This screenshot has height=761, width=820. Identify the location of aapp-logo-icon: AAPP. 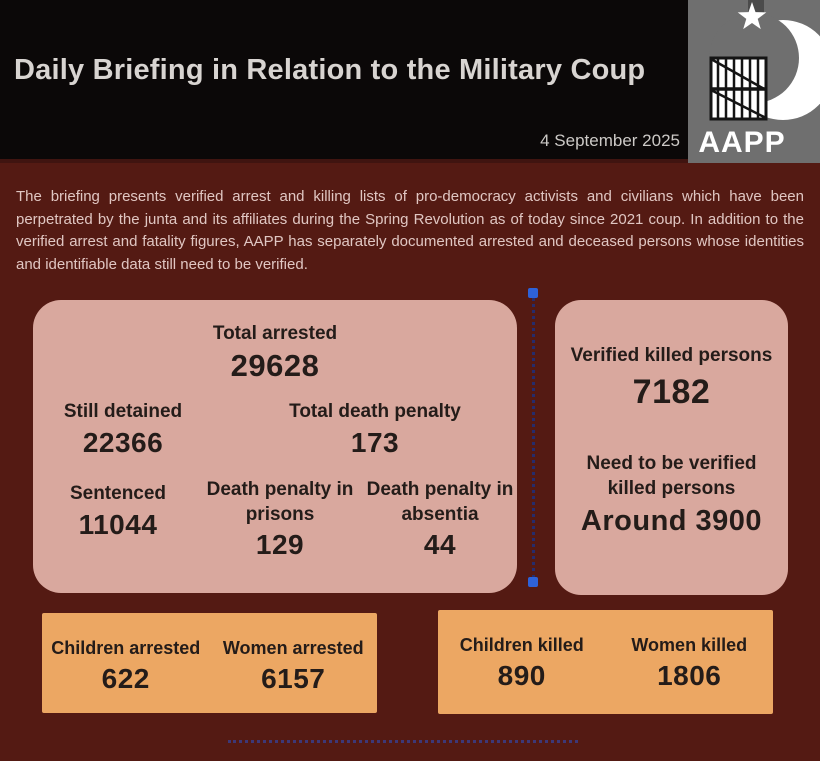
(754, 81).